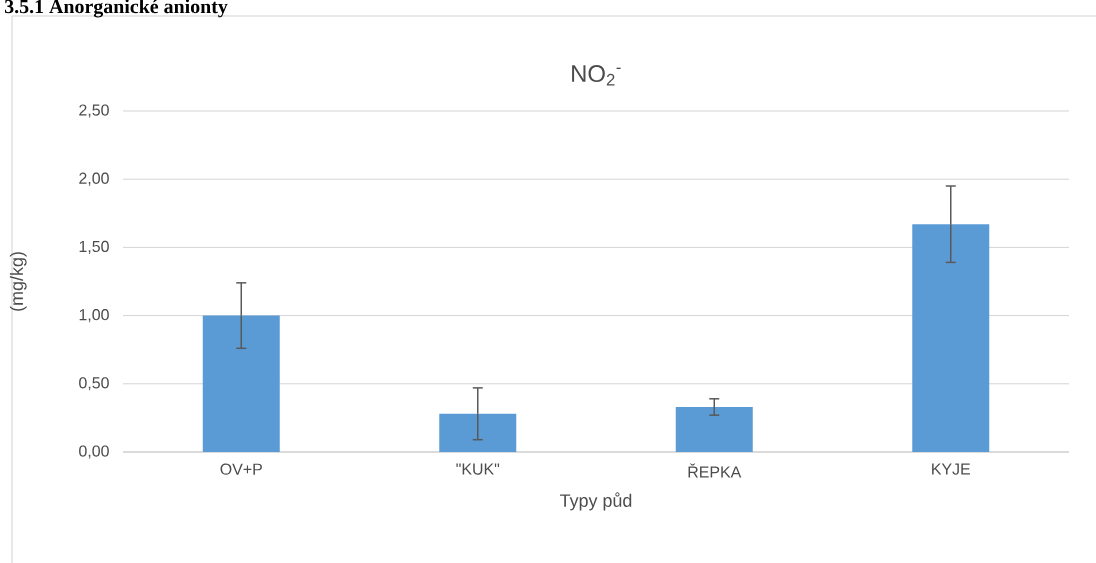 This screenshot has width=1096, height=563. I want to click on y-tick-label: 2,50, so click(94, 111).